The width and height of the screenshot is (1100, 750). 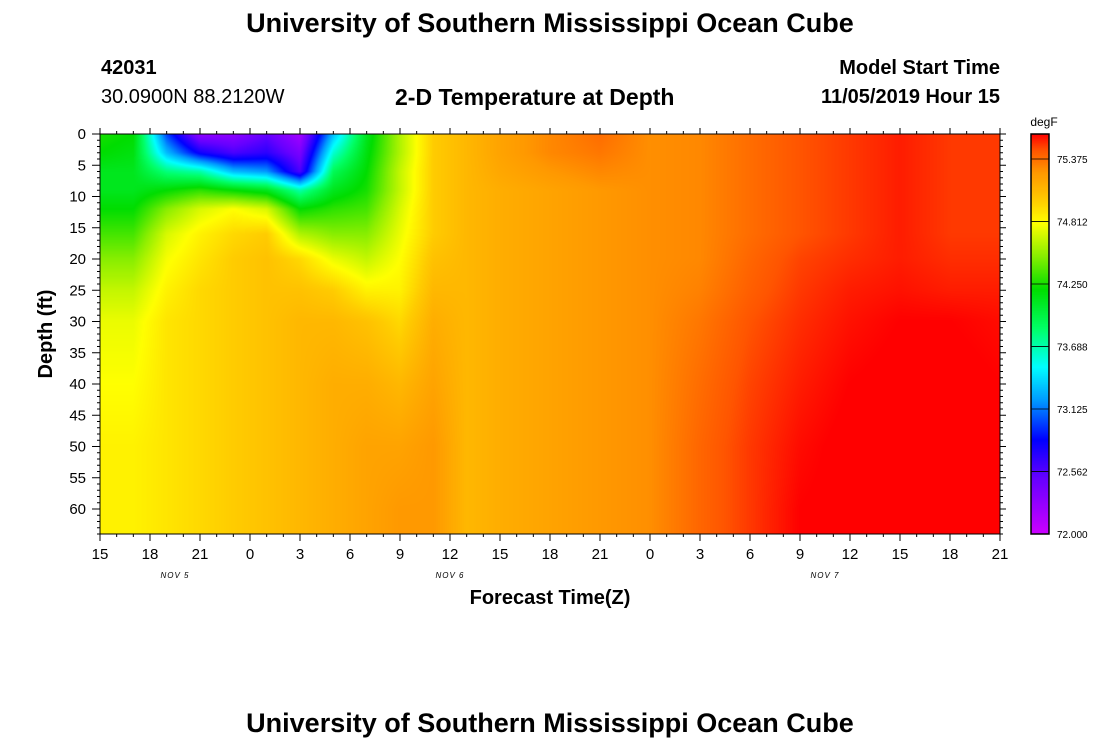 What do you see at coordinates (1072, 410) in the screenshot?
I see `colorbar-tick-label: 73.125` at bounding box center [1072, 410].